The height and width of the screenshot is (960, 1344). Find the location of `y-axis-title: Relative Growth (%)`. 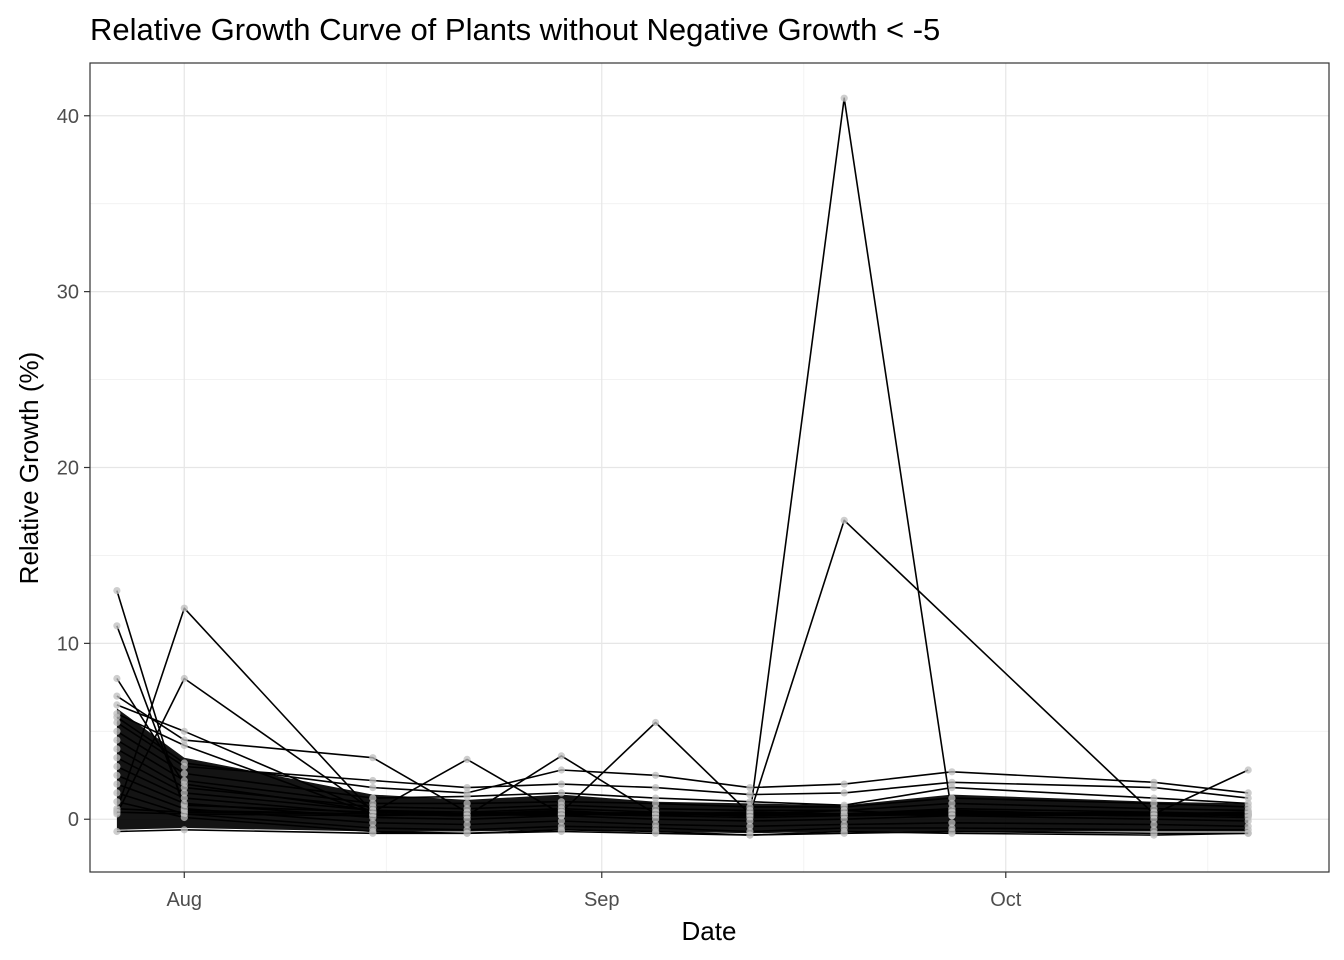

y-axis-title: Relative Growth (%) is located at coordinates (29, 468).